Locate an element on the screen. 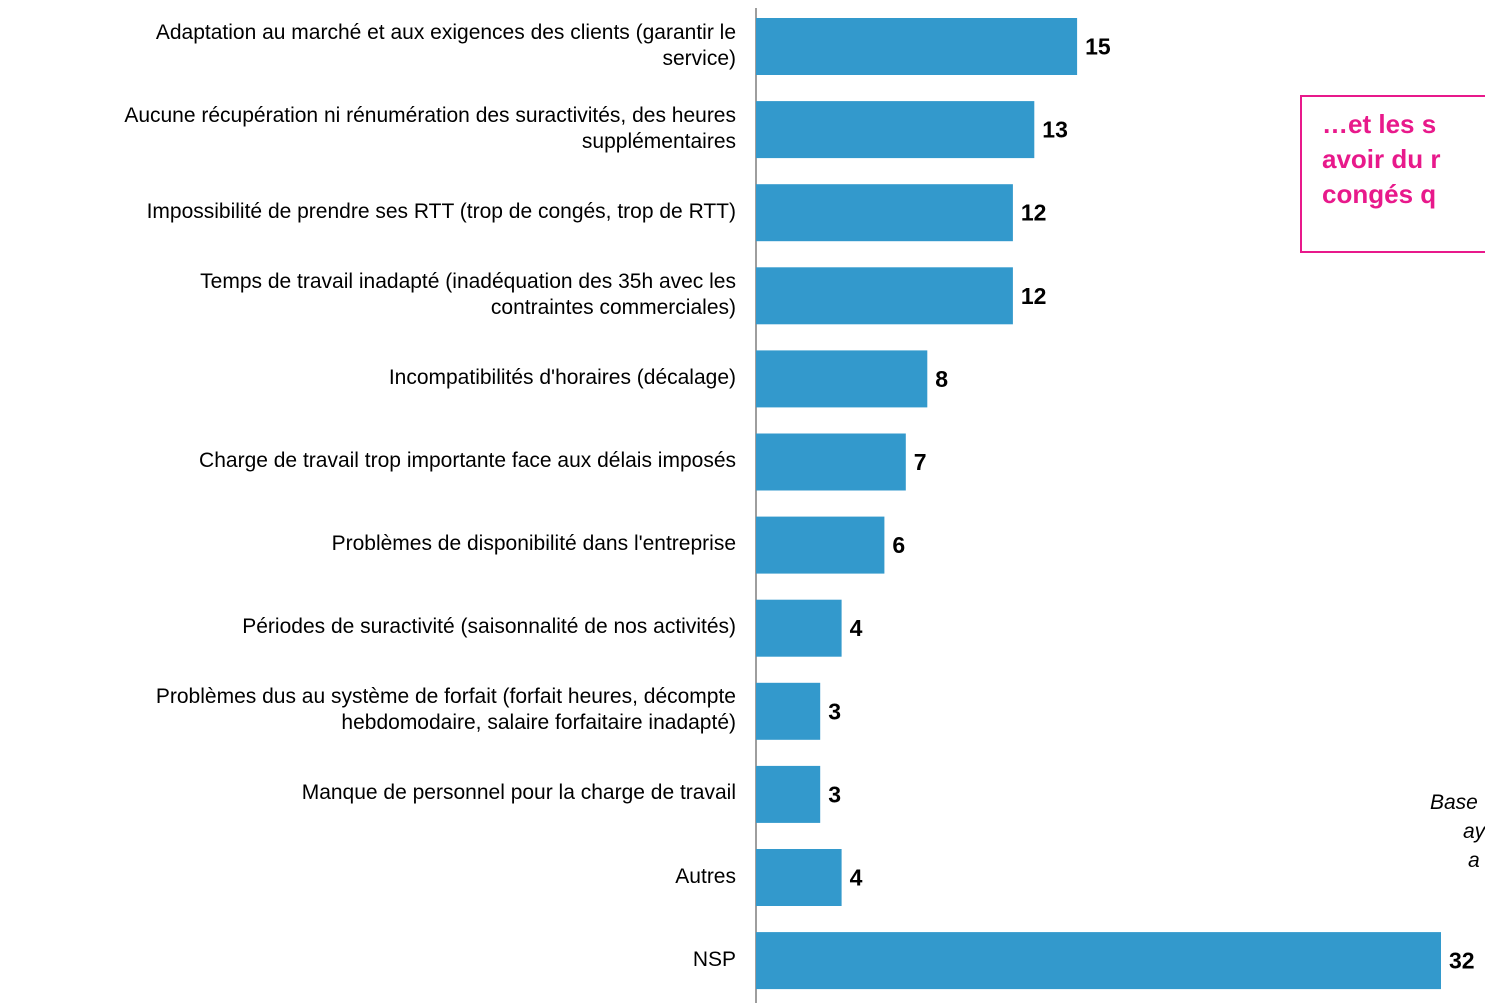 This screenshot has height=1003, width=1485. category-label-line: Incompatibilités d'horaires (décalage) is located at coordinates (562, 377).